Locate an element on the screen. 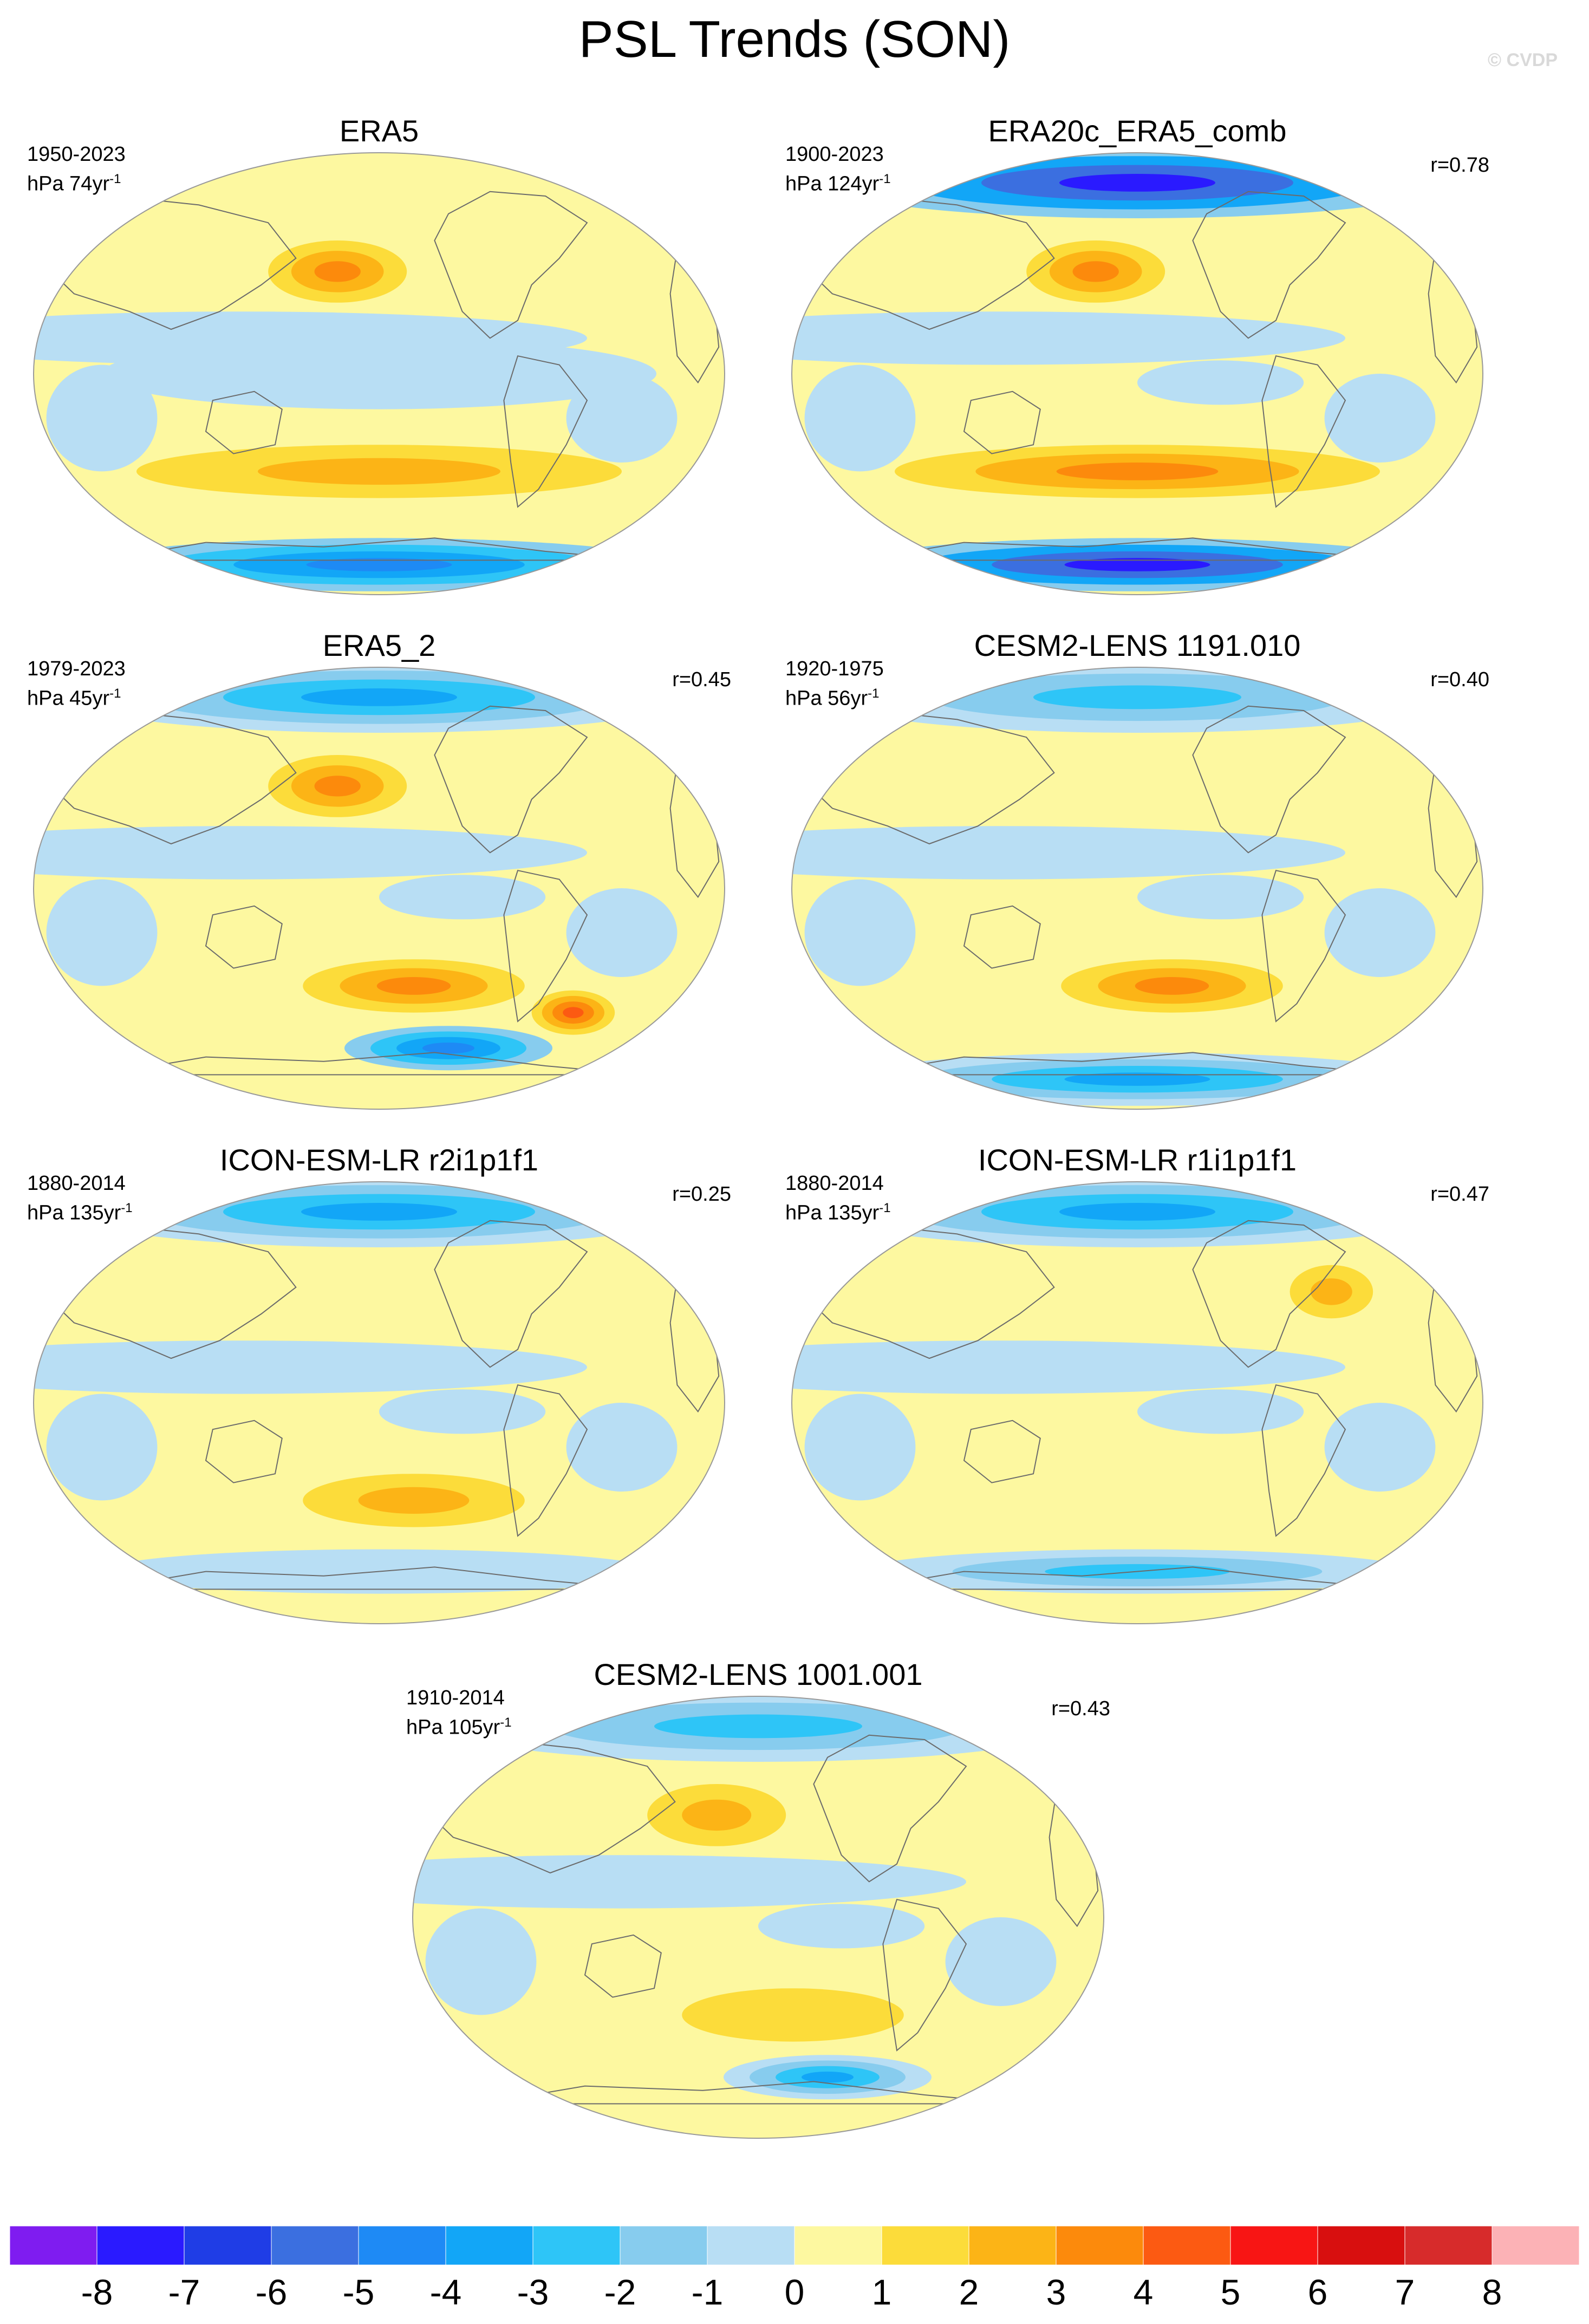  panel-period: 1910-2014 is located at coordinates (455, 1698).